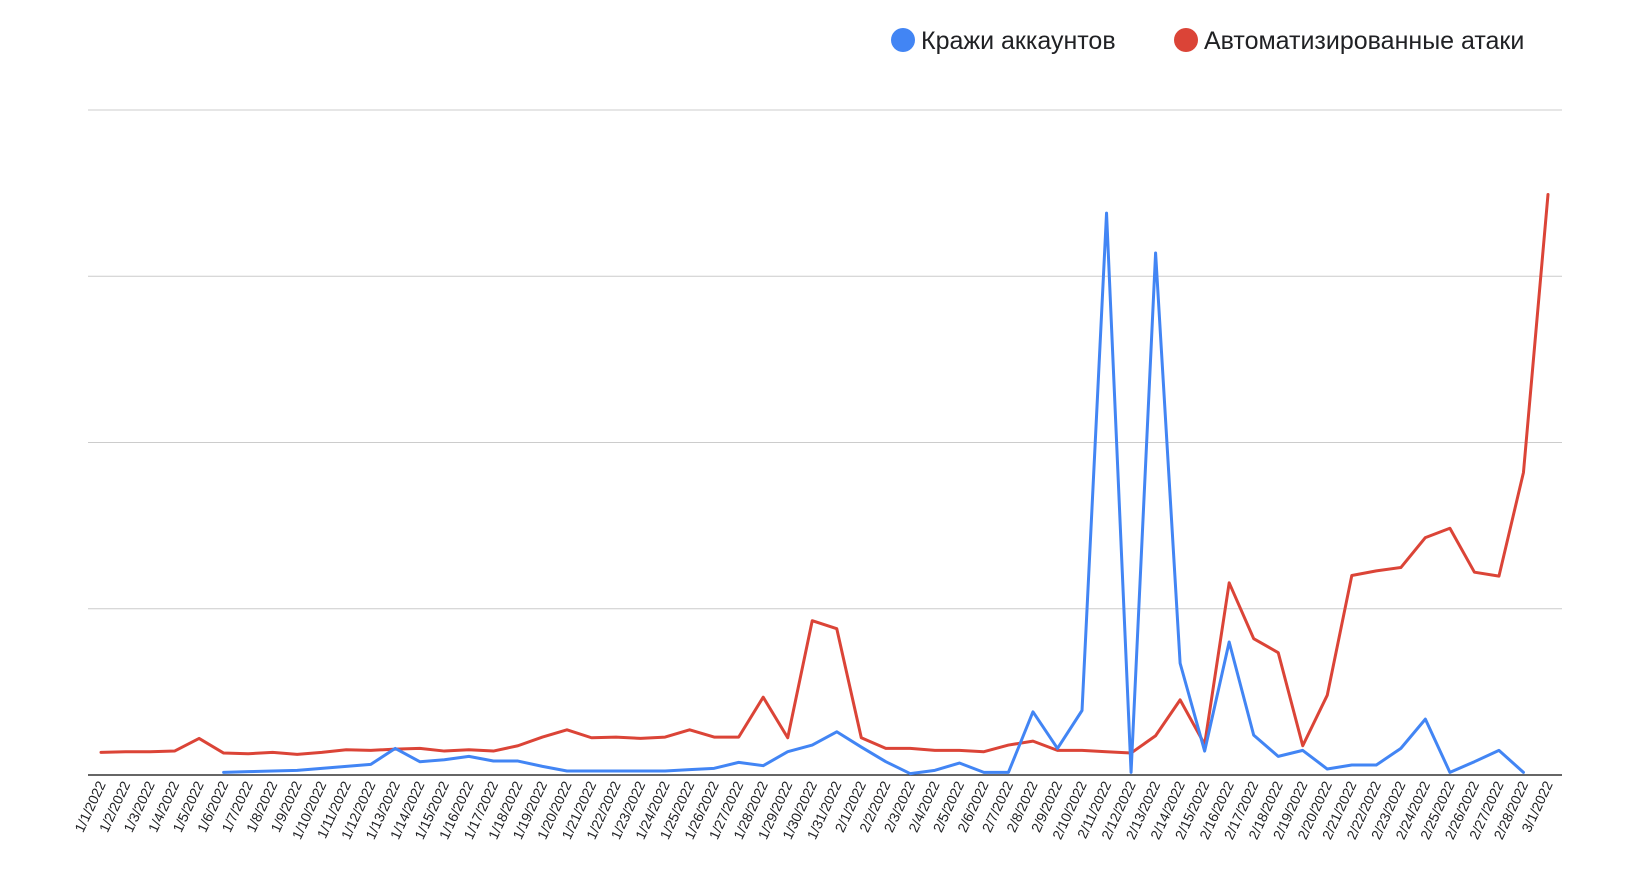 Image resolution: width=1632 pixels, height=877 pixels. What do you see at coordinates (1364, 41) in the screenshot?
I see `legend-label-automated-attacks: Автоматизированные атаки` at bounding box center [1364, 41].